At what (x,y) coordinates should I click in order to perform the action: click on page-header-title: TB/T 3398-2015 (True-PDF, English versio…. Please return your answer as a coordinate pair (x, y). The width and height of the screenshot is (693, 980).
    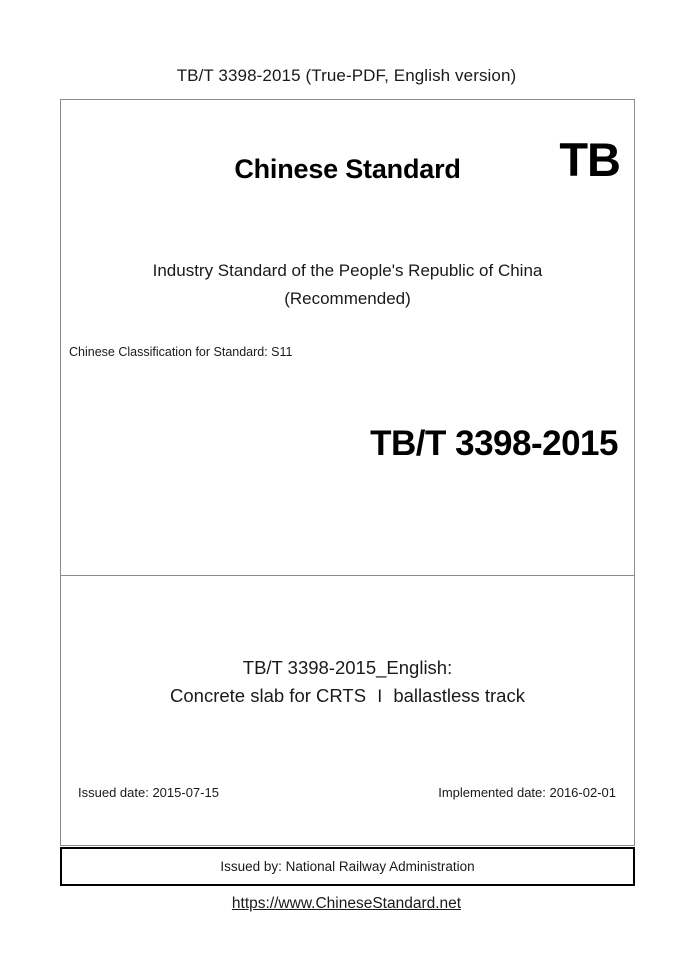
    Looking at the image, I should click on (346, 75).